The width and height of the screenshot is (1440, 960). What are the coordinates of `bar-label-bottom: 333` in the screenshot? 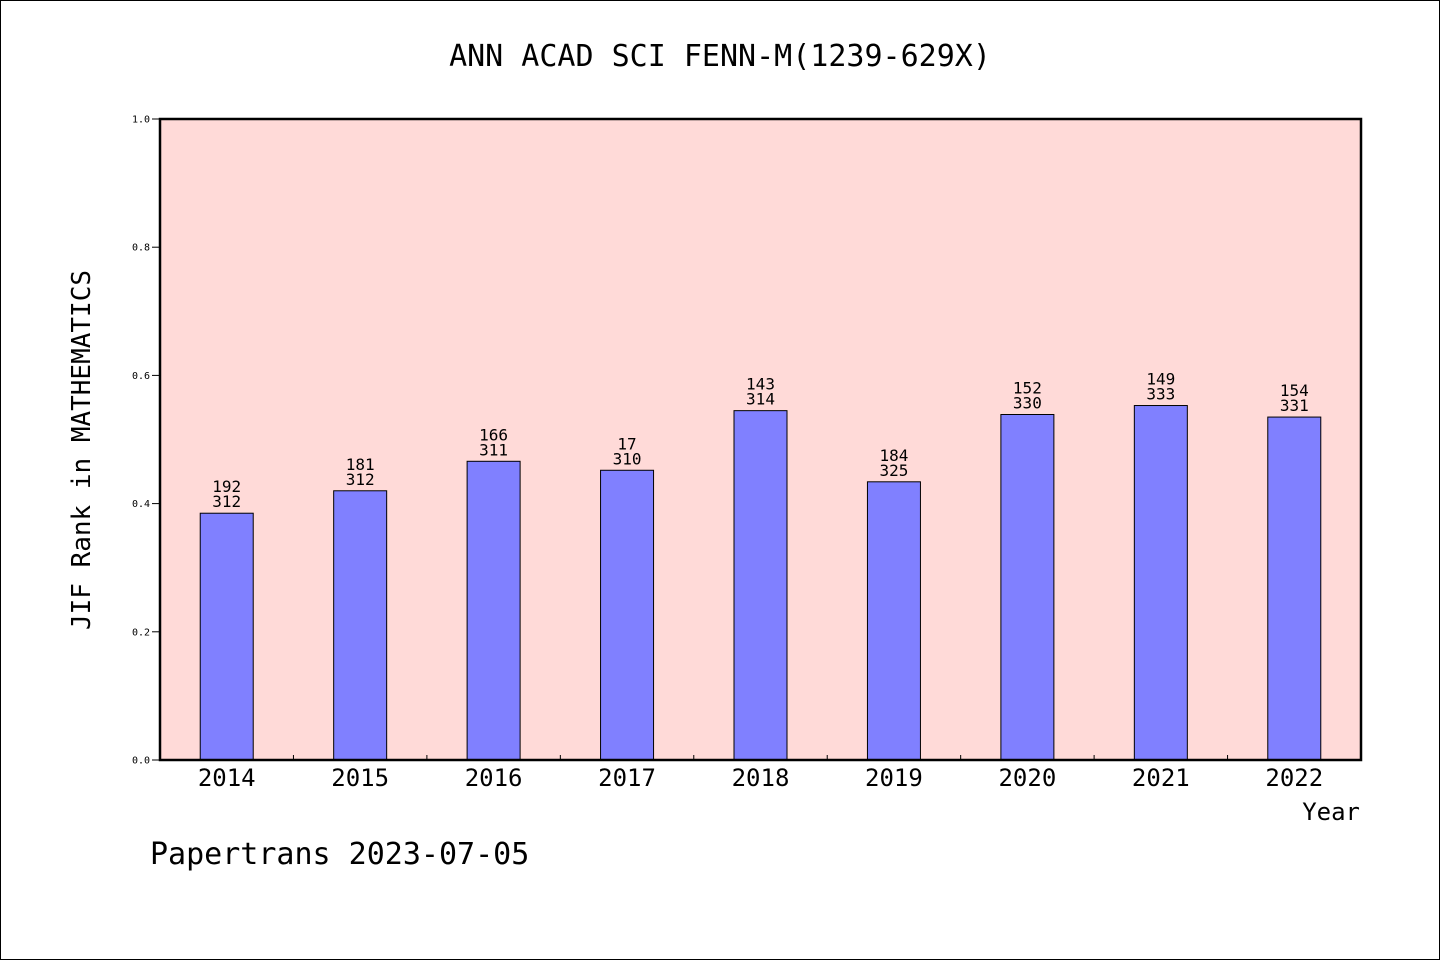 It's located at (1160, 394).